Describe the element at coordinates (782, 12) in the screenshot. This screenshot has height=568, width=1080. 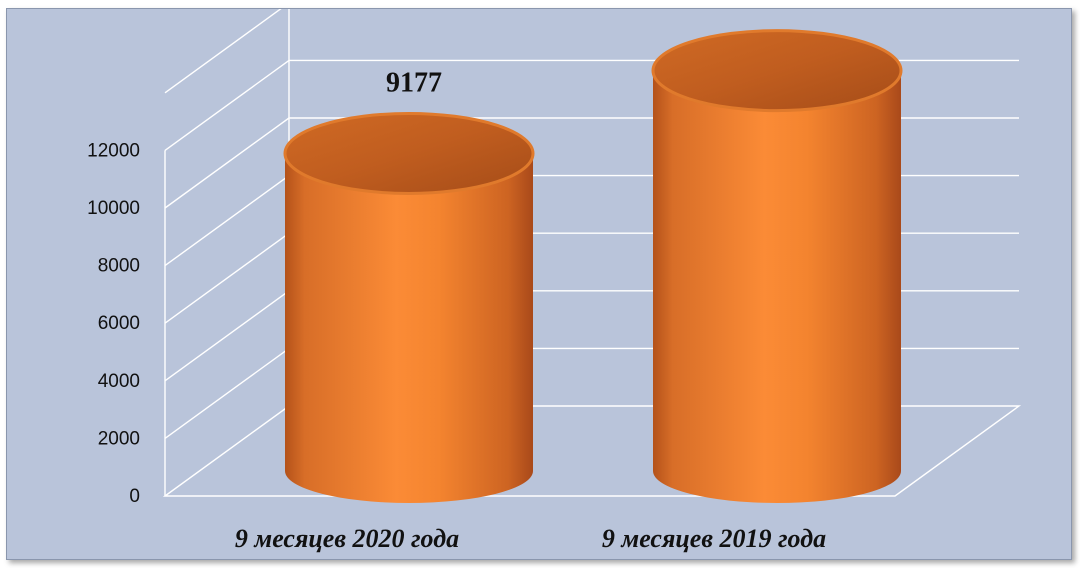
I see `data-label: 11572` at that location.